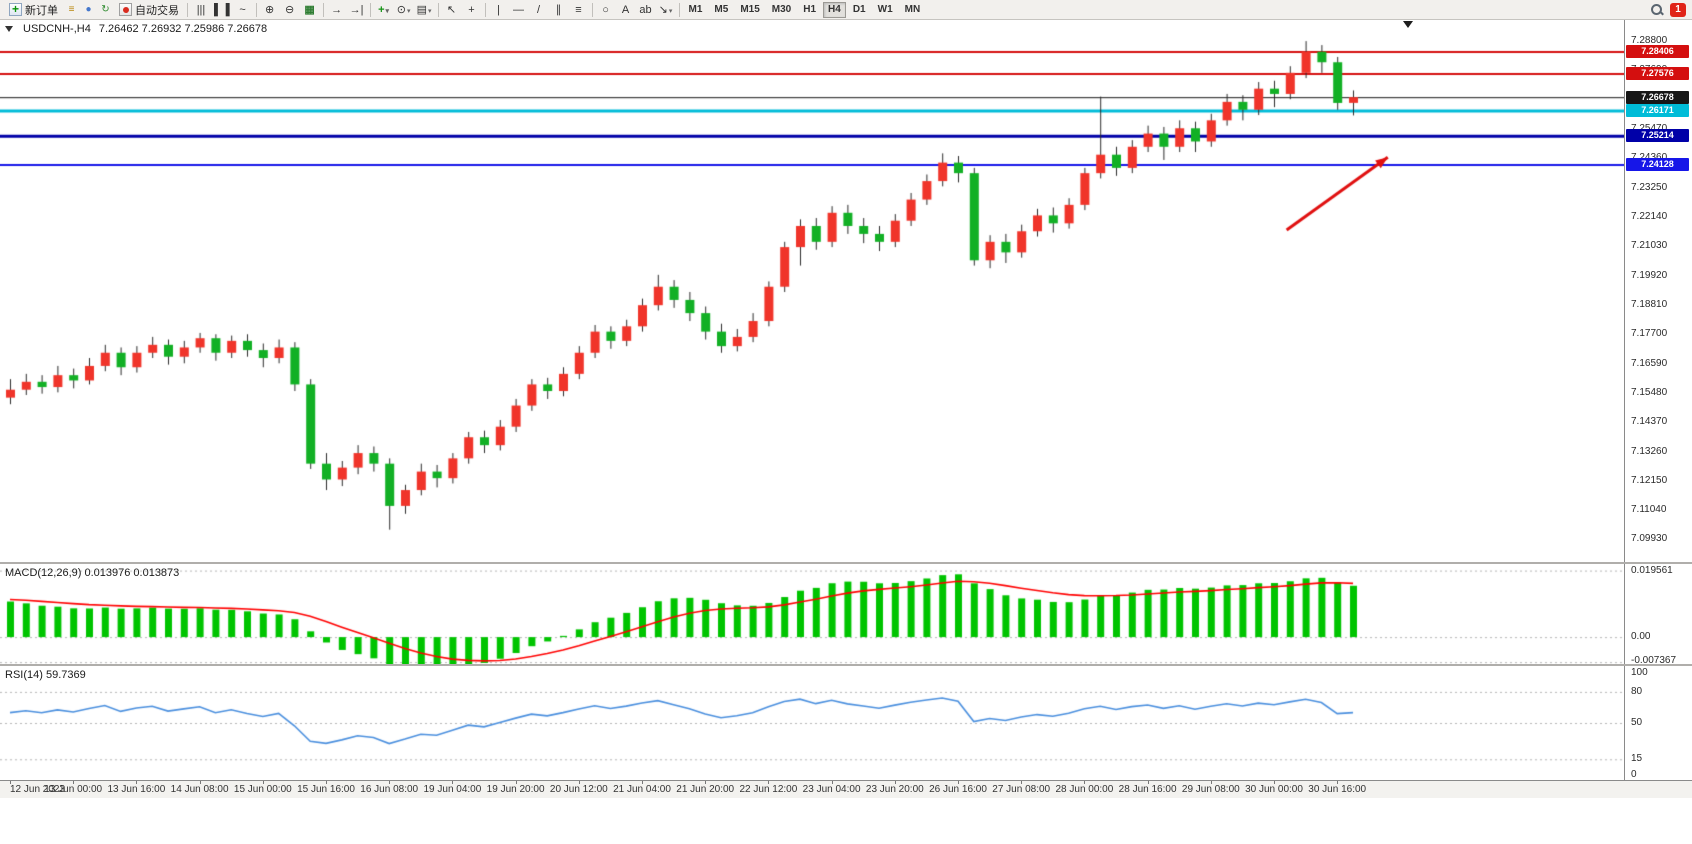 This screenshot has height=844, width=1692. I want to click on trendline-icon: /, so click(539, 9).